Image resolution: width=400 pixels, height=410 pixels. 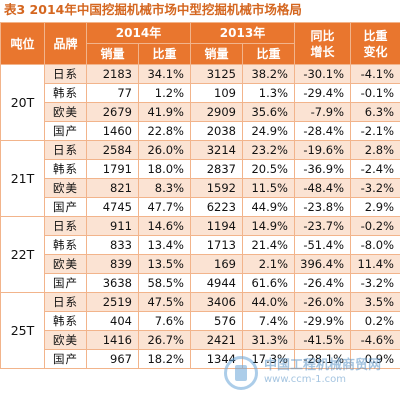 I want to click on sales-2014-cell: 911, so click(x=112, y=226).